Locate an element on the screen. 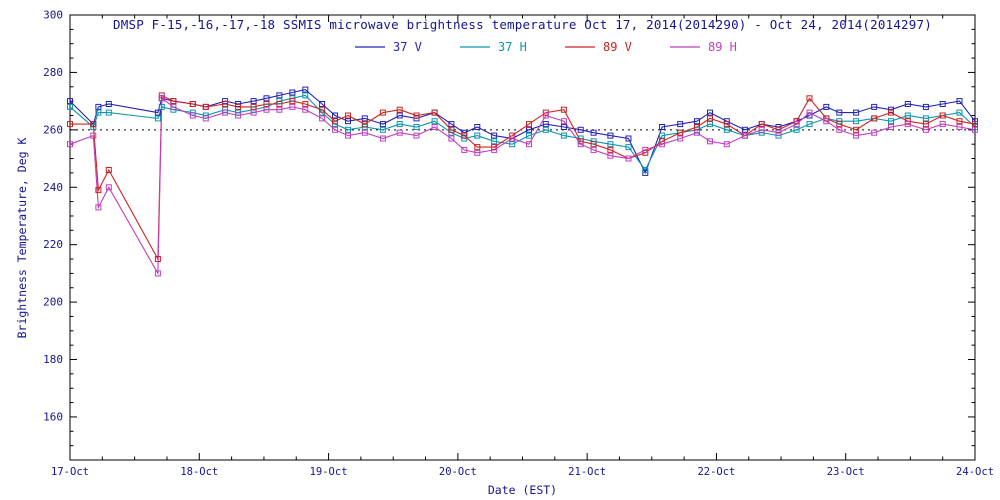 This screenshot has height=500, width=1000. legend-label-89v: 89 V is located at coordinates (617, 47).